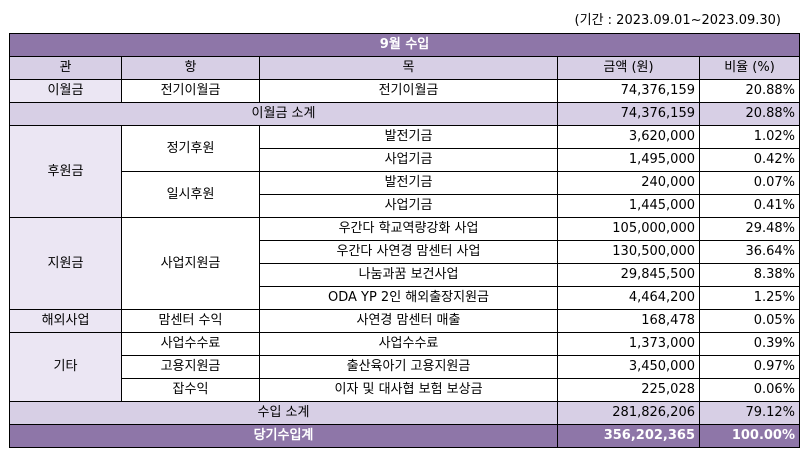 Image resolution: width=805 pixels, height=466 pixels. Describe the element at coordinates (749, 344) in the screenshot. I see `ratio-cell: 0.39%` at that location.